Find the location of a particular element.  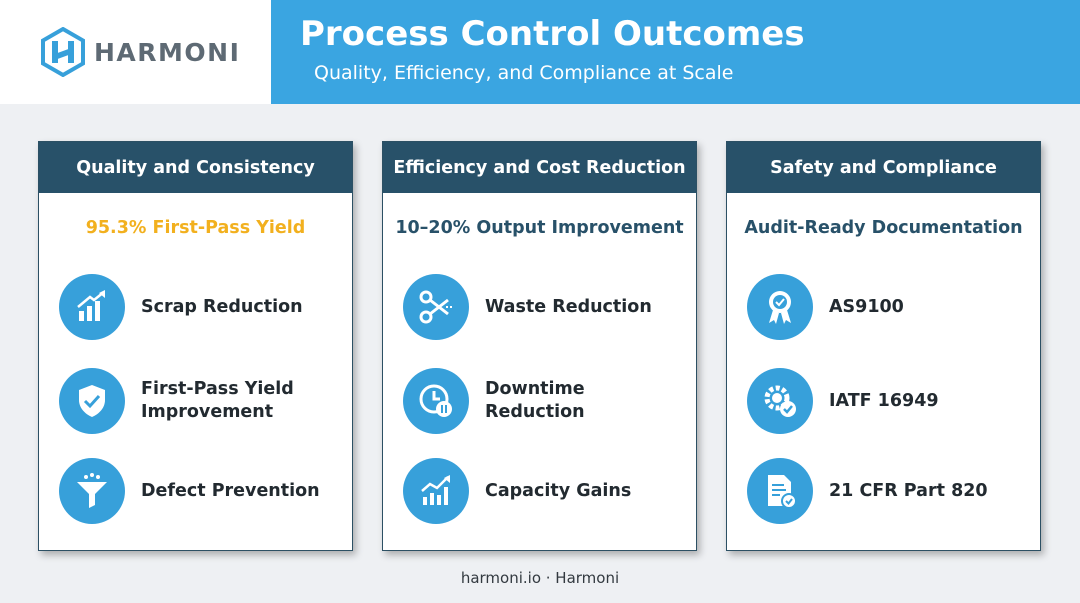

scissors-icon is located at coordinates (436, 307).